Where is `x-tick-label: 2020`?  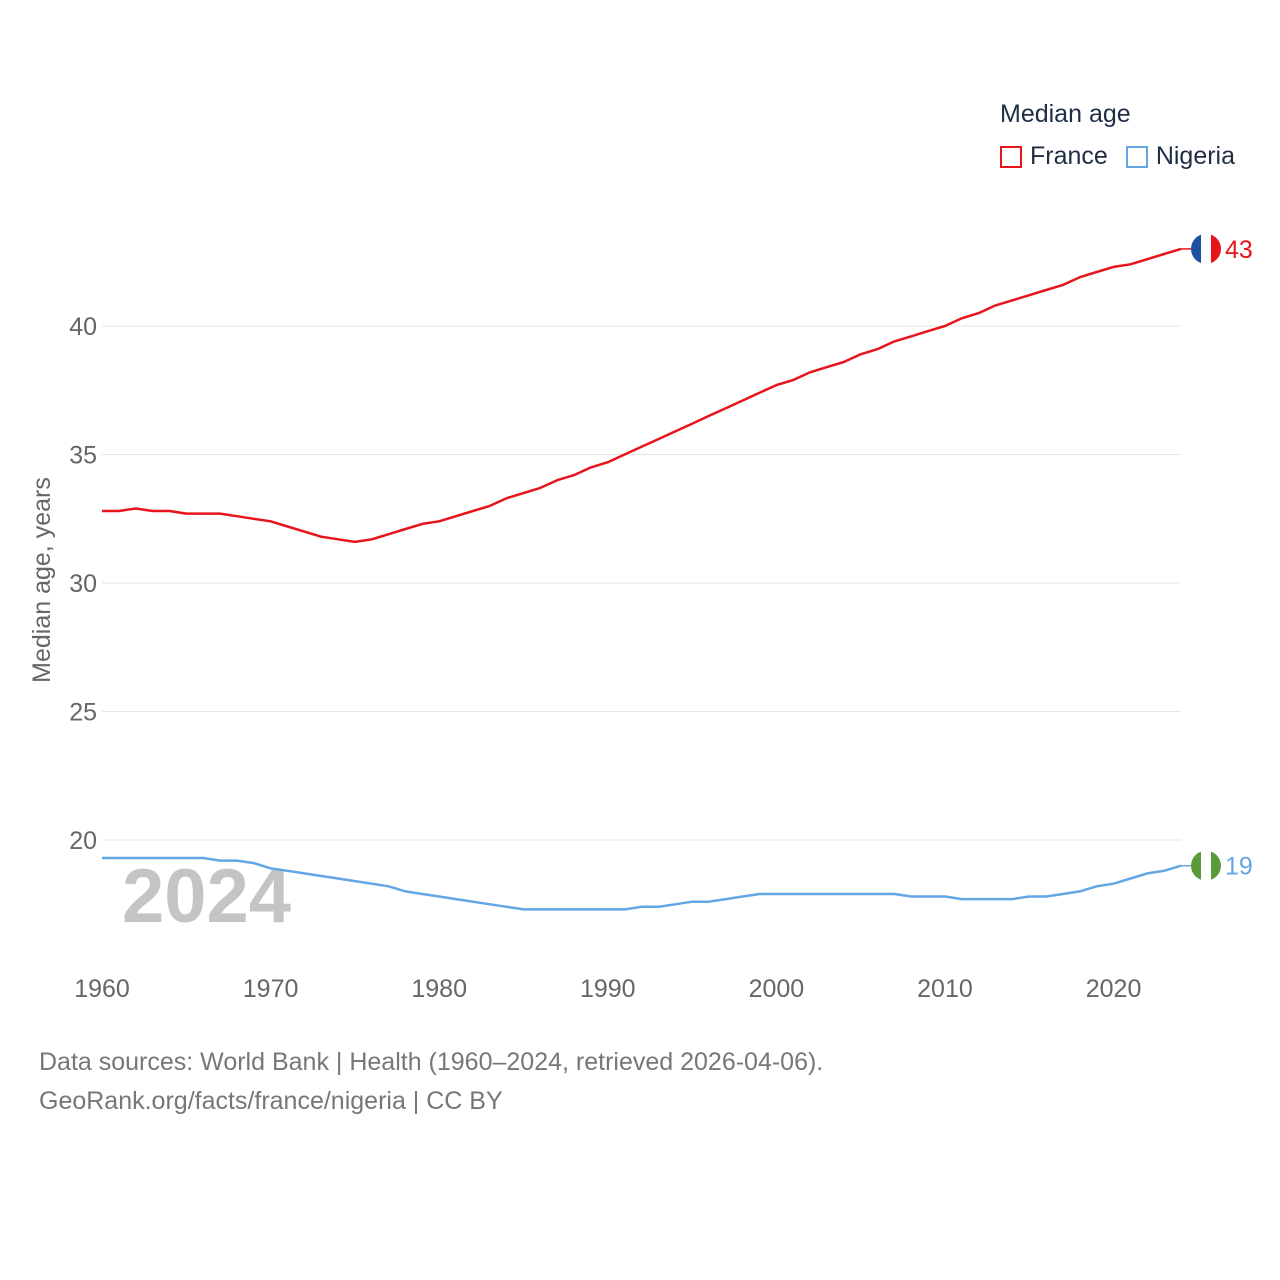 x-tick-label: 2020 is located at coordinates (1114, 989).